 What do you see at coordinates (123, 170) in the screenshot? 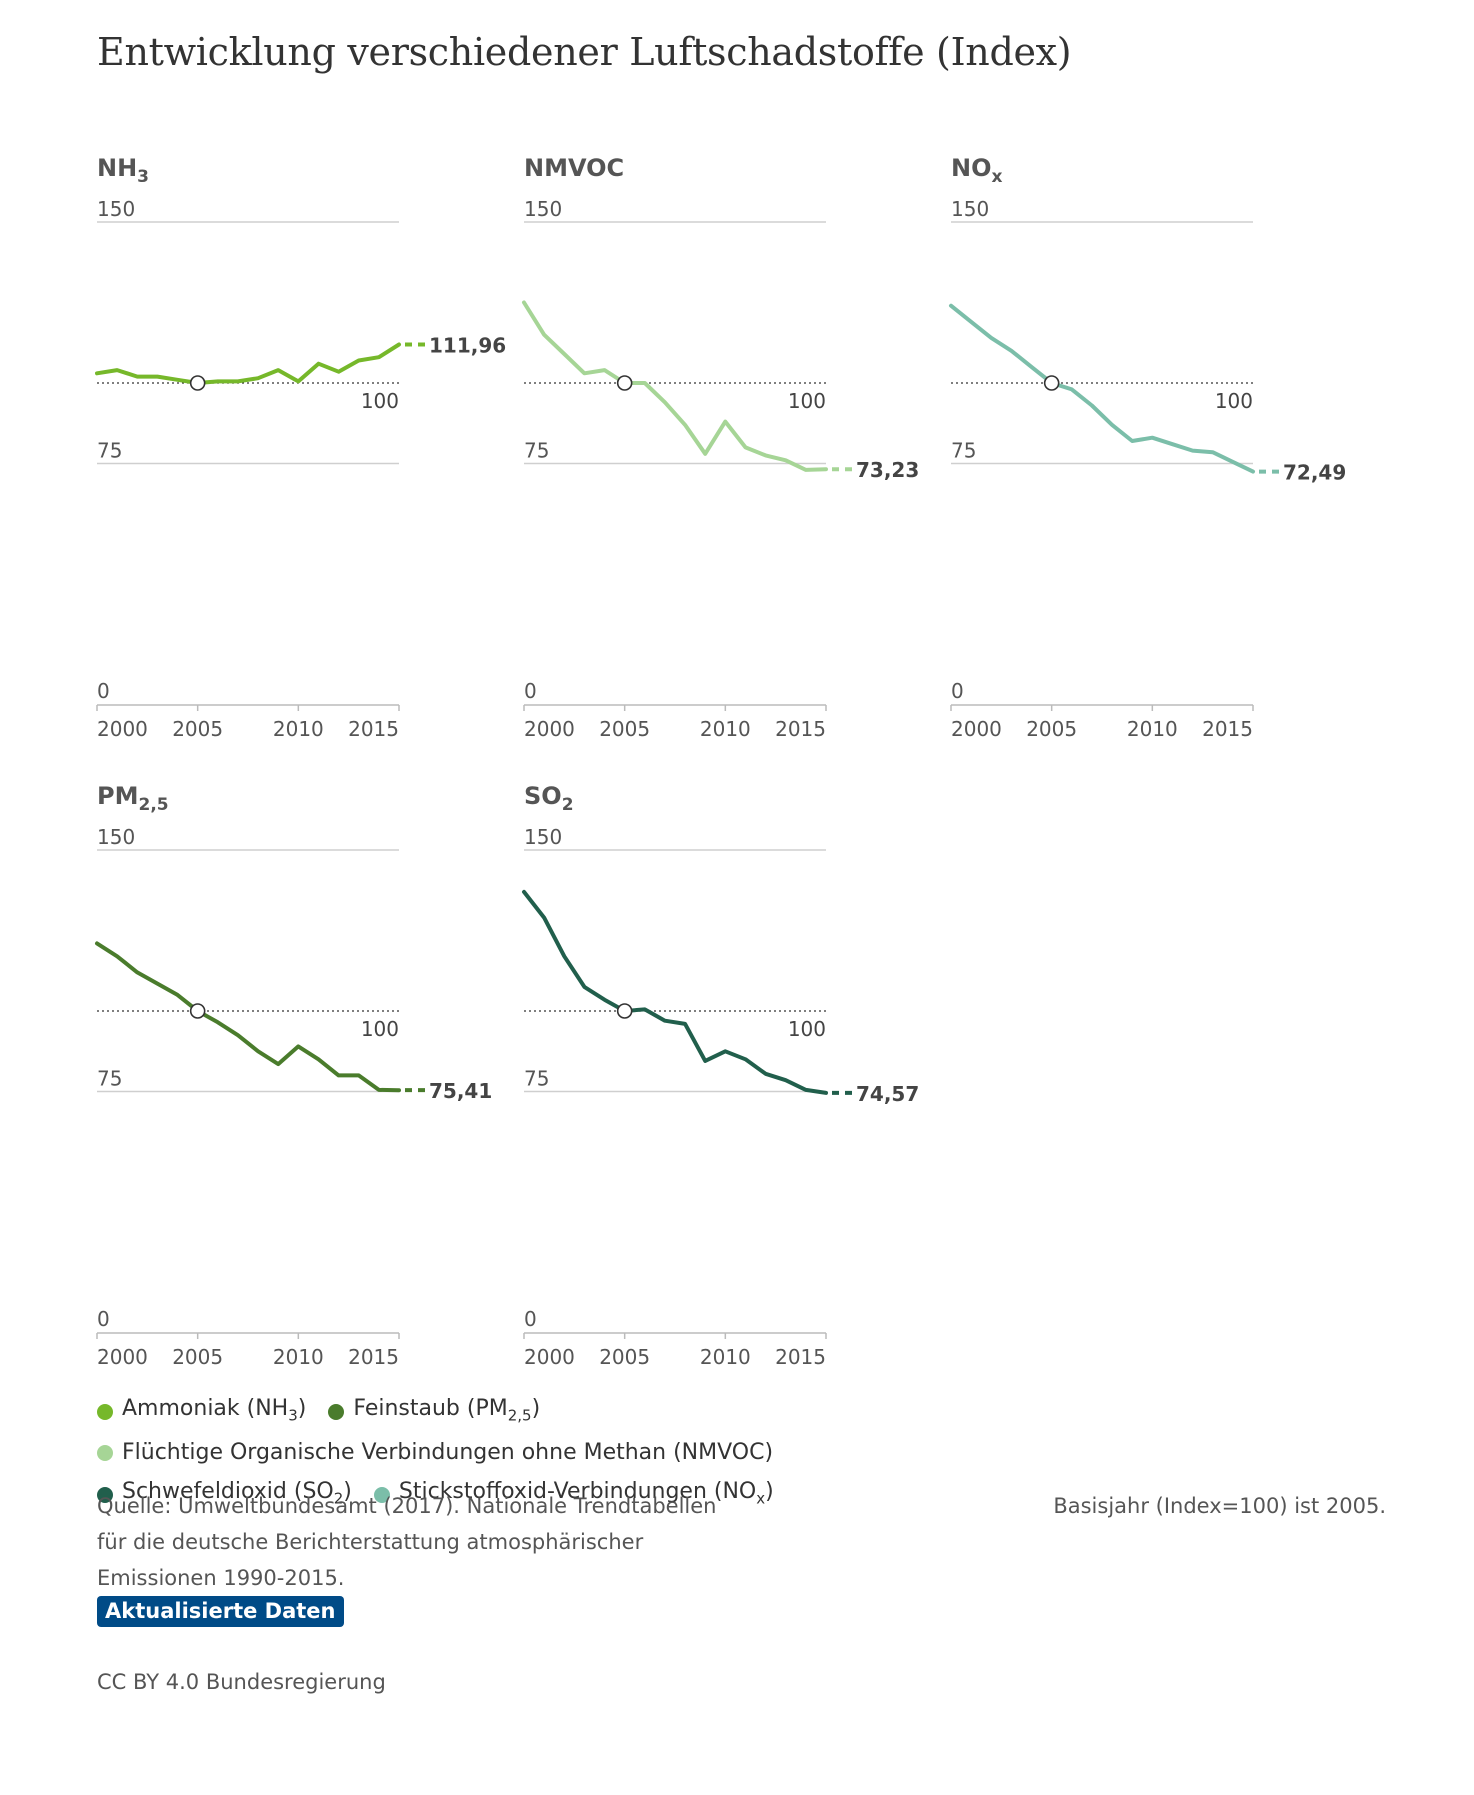
I see `panel-title: NH3` at bounding box center [123, 170].